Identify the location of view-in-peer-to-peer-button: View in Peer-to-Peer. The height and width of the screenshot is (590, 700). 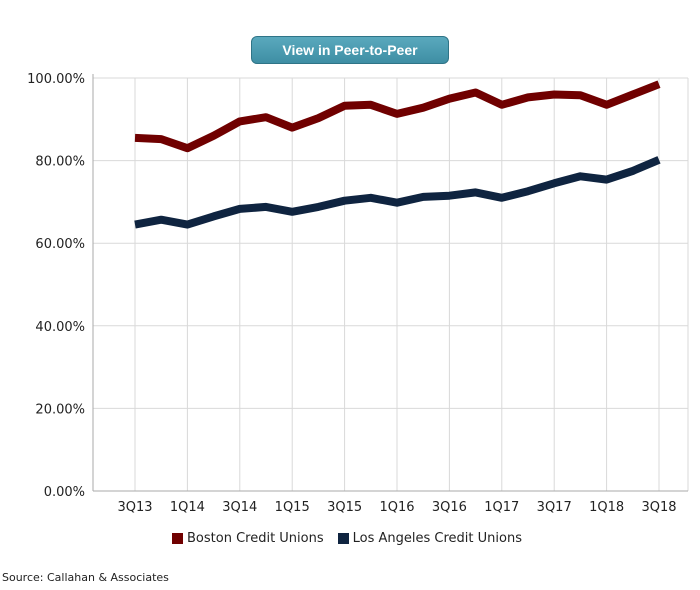
(350, 50).